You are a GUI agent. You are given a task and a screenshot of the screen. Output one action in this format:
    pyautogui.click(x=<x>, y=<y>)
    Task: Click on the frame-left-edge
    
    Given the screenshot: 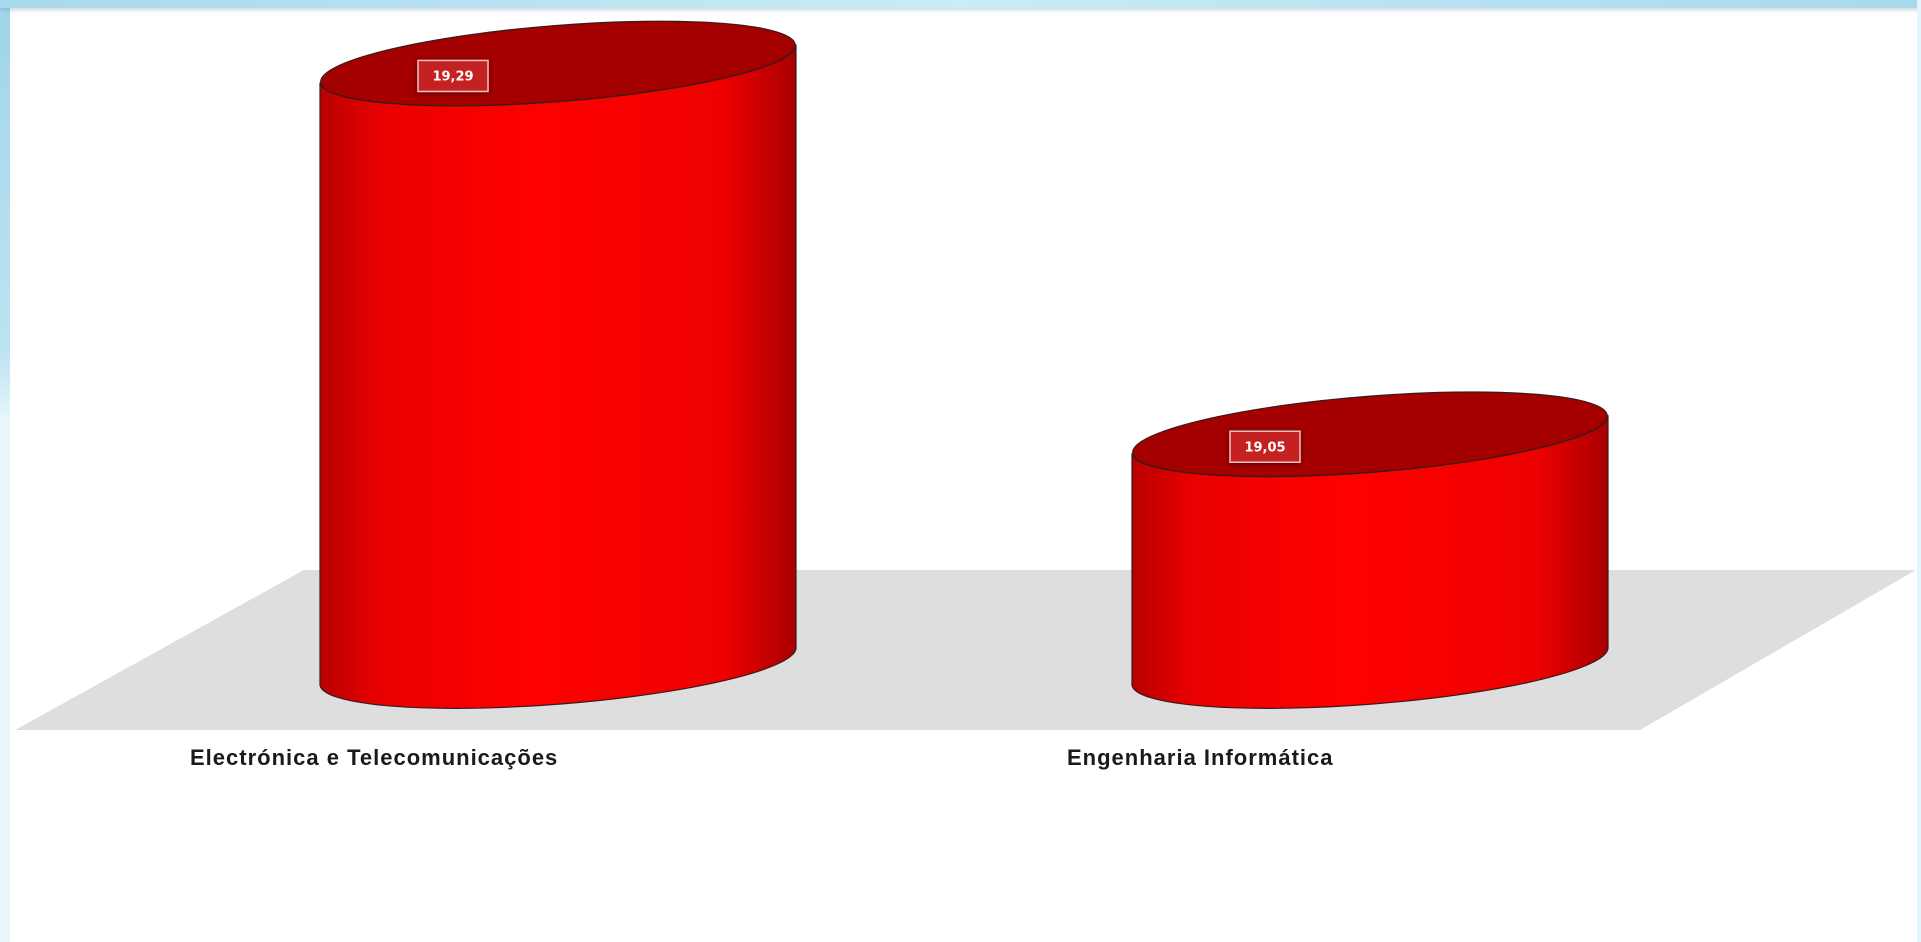 What is the action you would take?
    pyautogui.click(x=5, y=471)
    